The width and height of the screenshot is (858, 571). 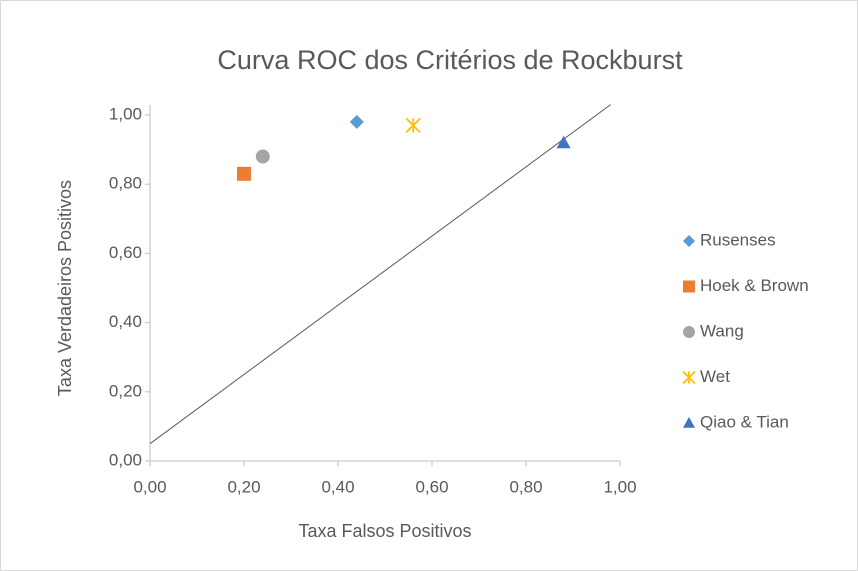 I want to click on legend-label: Qiao & Tian, so click(x=744, y=421).